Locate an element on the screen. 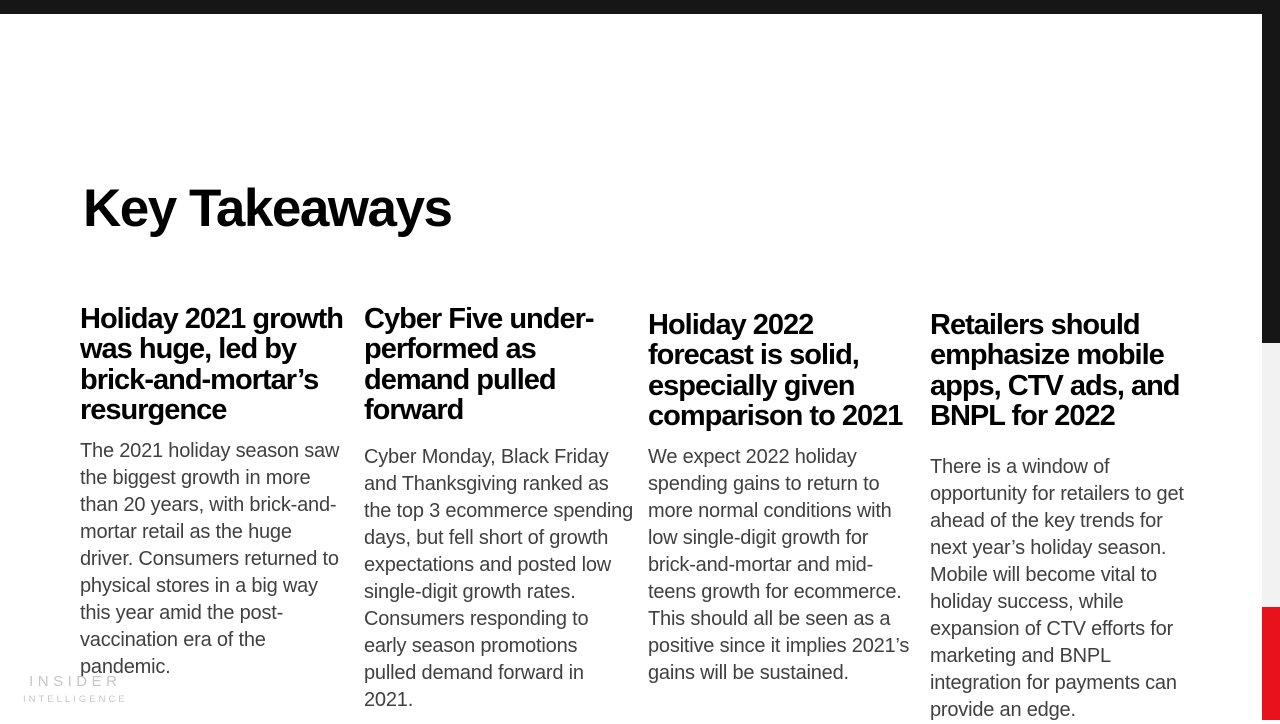 The width and height of the screenshot is (1280, 724). logo-wordmark-insider: INSIDER is located at coordinates (75, 681).